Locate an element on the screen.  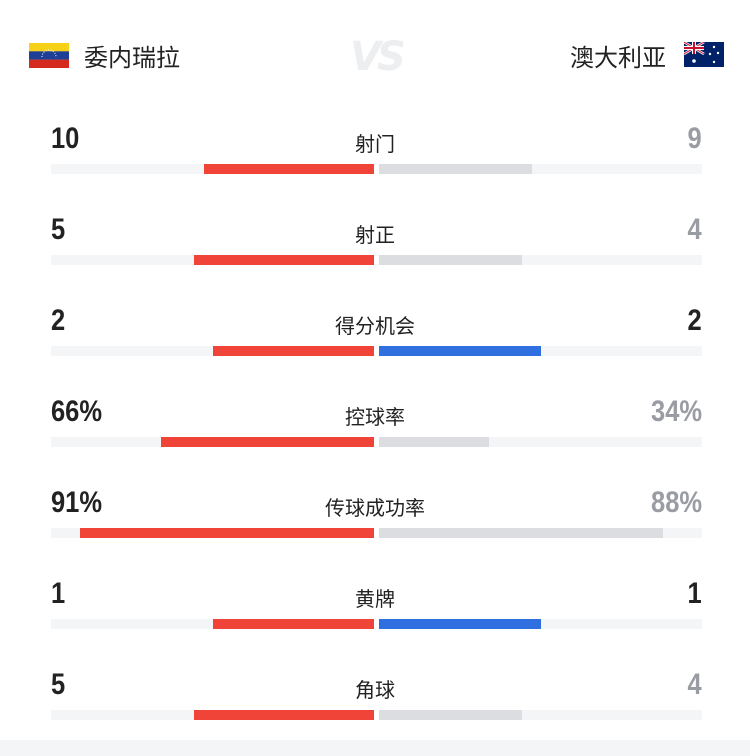
home-value: 66% is located at coordinates (77, 411).